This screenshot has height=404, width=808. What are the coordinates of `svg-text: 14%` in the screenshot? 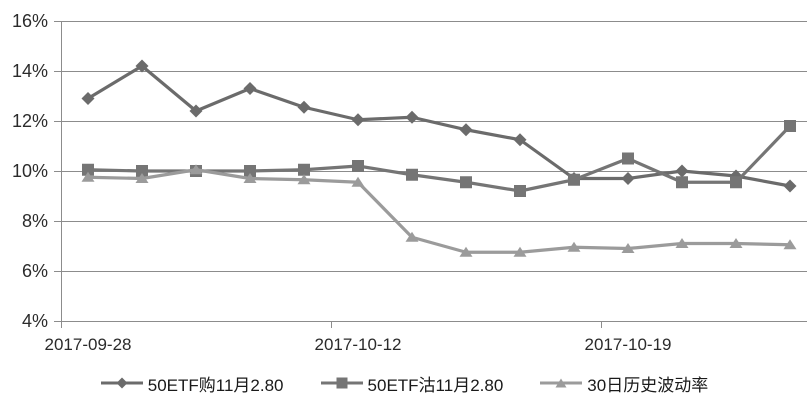 It's located at (30, 71).